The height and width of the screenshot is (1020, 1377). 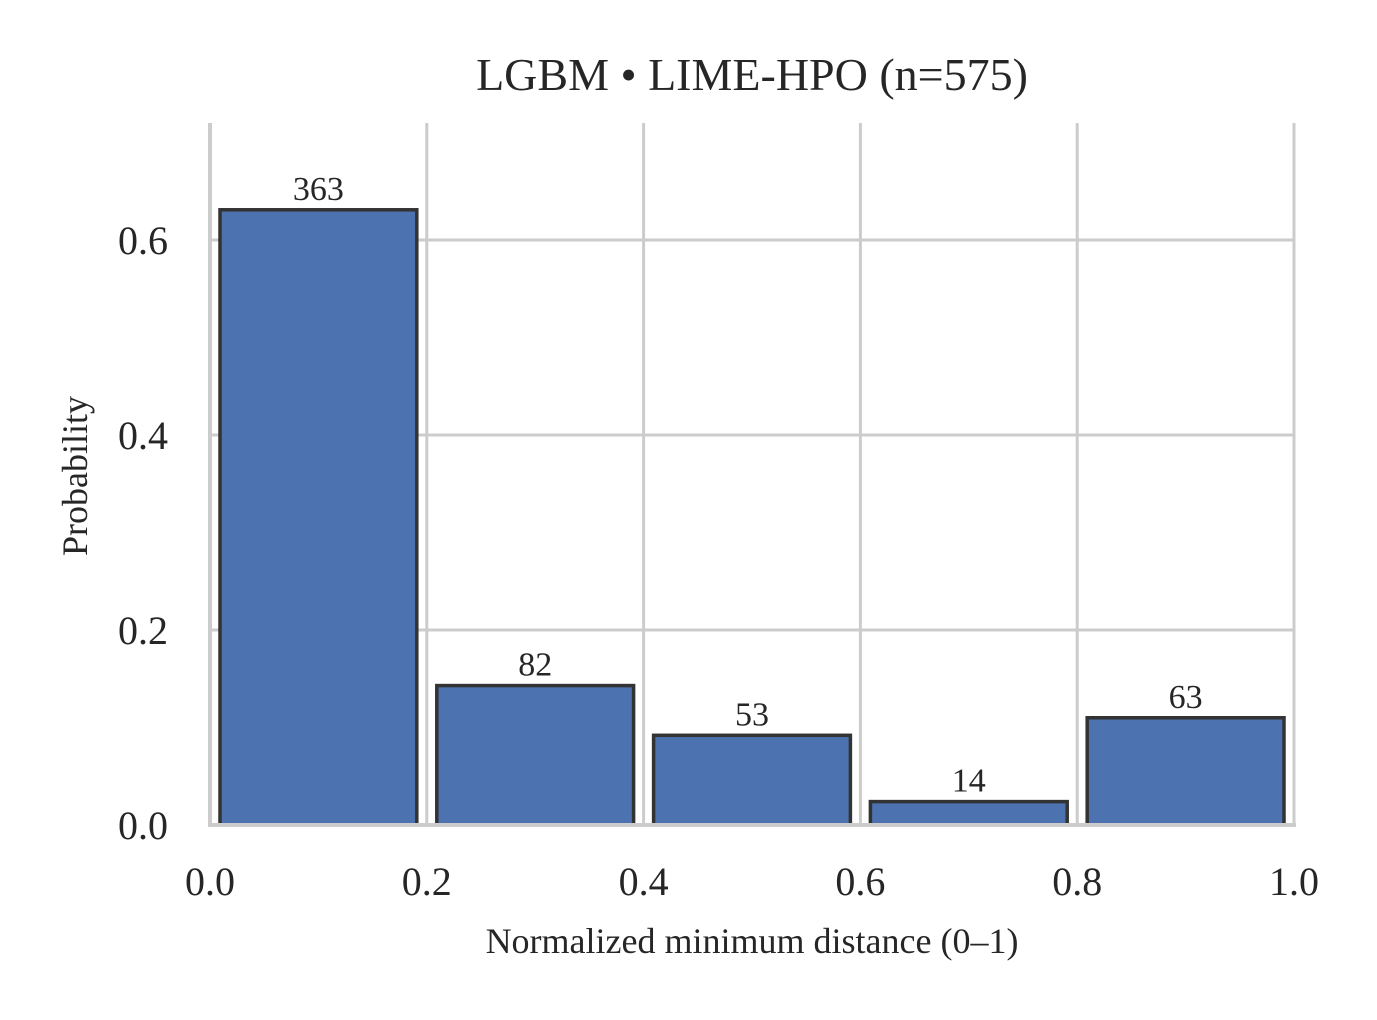 What do you see at coordinates (535, 665) in the screenshot?
I see `bar-count-label: 82` at bounding box center [535, 665].